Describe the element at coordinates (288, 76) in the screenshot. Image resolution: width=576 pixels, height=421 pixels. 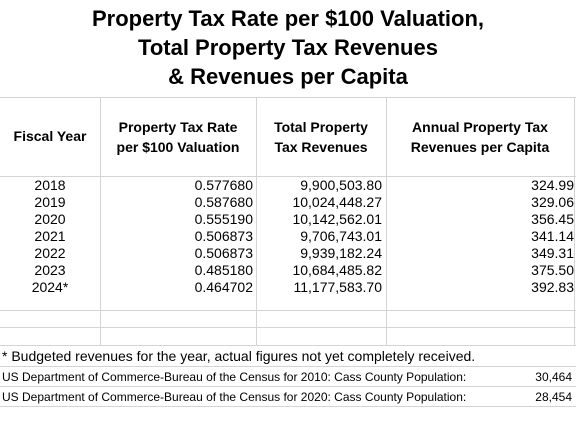
I see `title-line-3: & Revenues per Capita` at that location.